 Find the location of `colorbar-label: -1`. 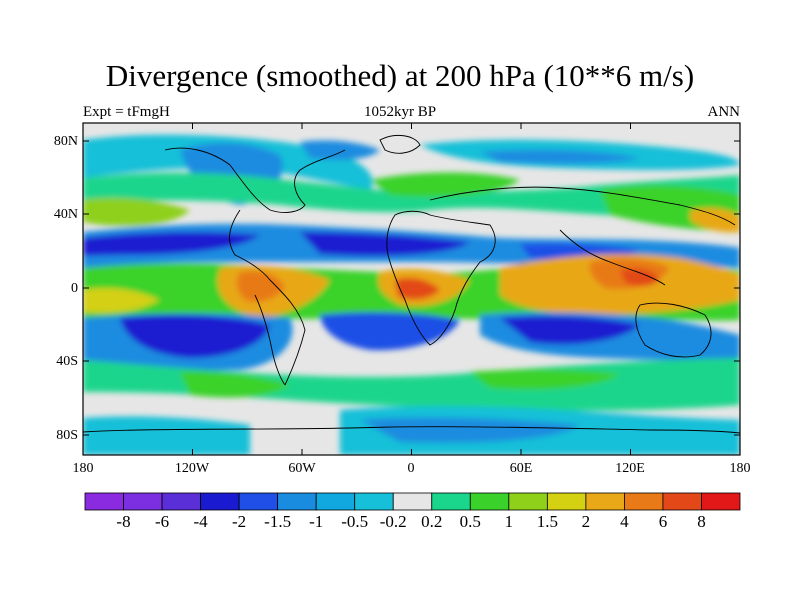

colorbar-label: -1 is located at coordinates (316, 521).